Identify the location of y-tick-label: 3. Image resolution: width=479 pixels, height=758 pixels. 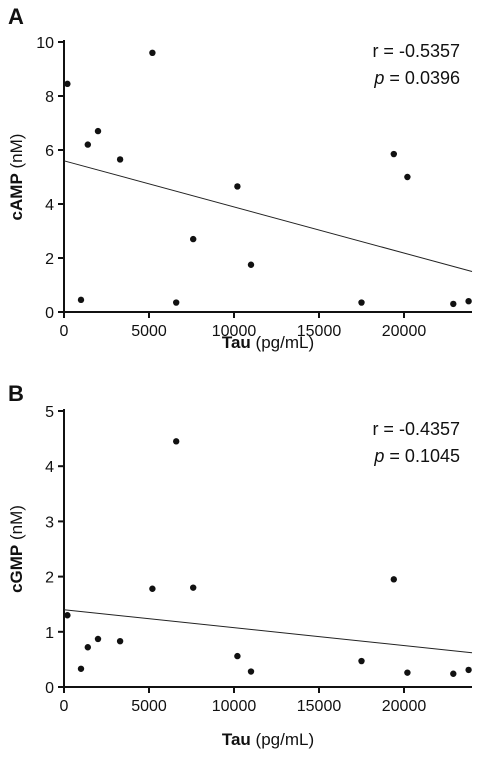
(49, 522).